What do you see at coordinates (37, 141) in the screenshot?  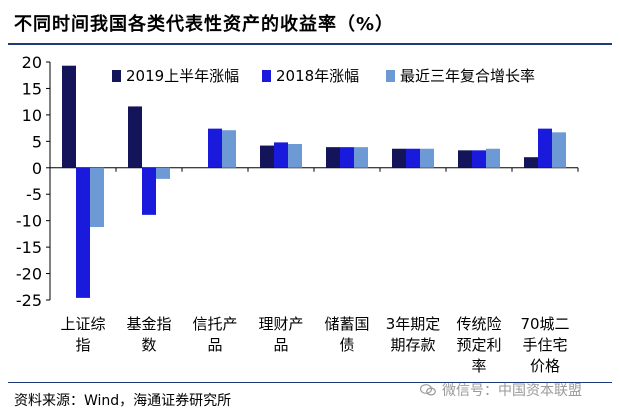 I see `y-tick-label: 5` at bounding box center [37, 141].